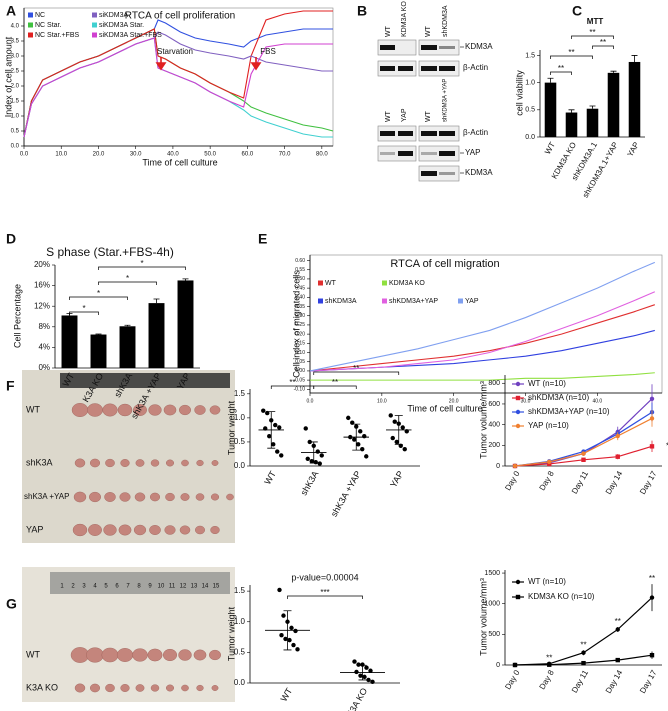  I want to click on x-tick-label: Day 0, so click(512, 480).